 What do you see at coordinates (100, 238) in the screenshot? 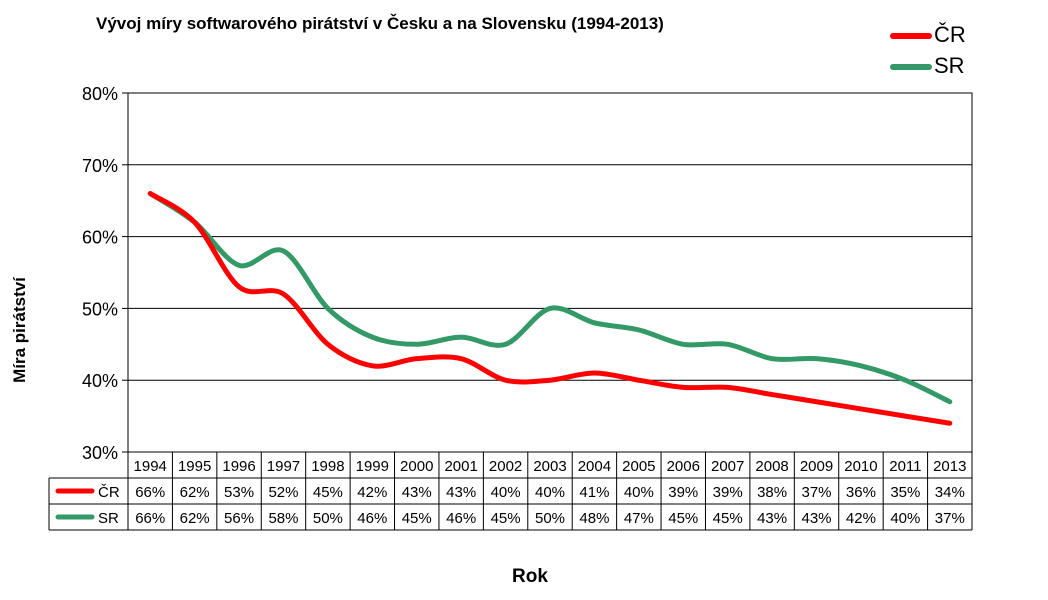
I see `y-tick-label: 60%` at bounding box center [100, 238].